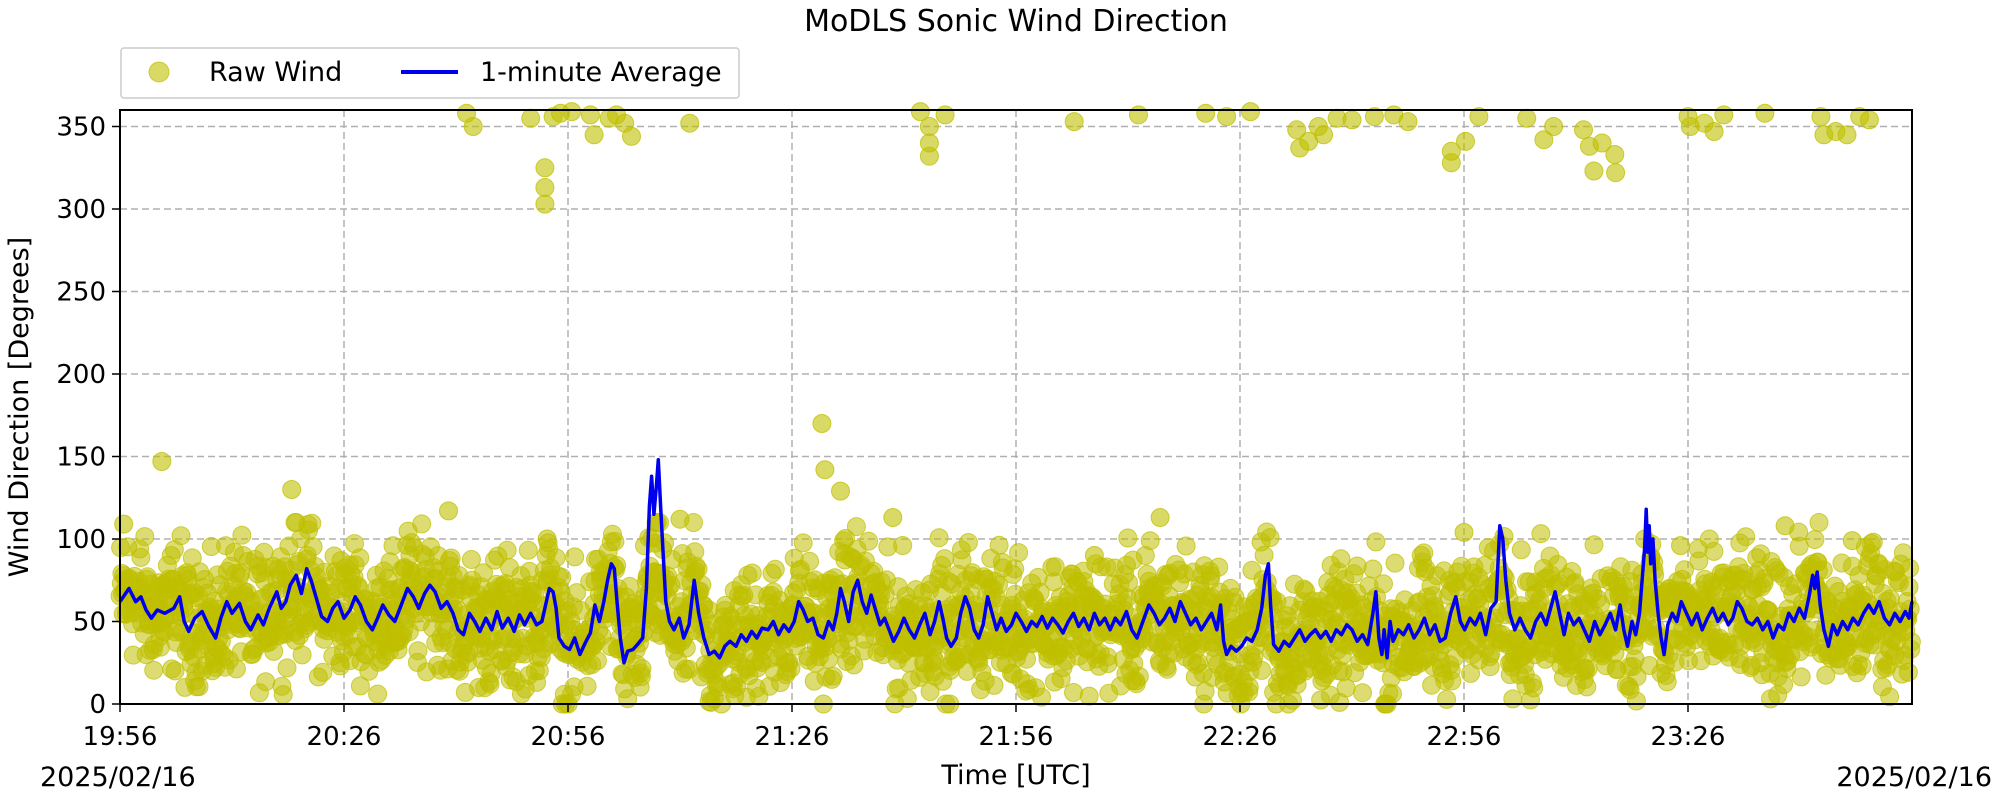 The width and height of the screenshot is (2000, 800). I want to click on x-tick-label: 19:56, so click(120, 737).